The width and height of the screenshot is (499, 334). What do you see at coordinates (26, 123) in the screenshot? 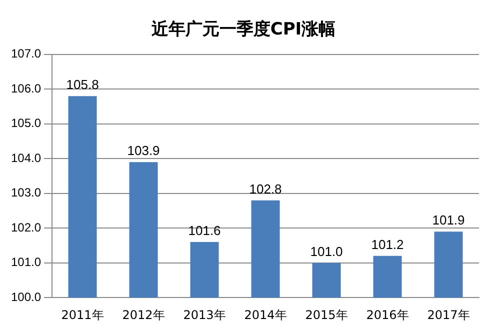
I see `y-tick-label: 105.0` at bounding box center [26, 123].